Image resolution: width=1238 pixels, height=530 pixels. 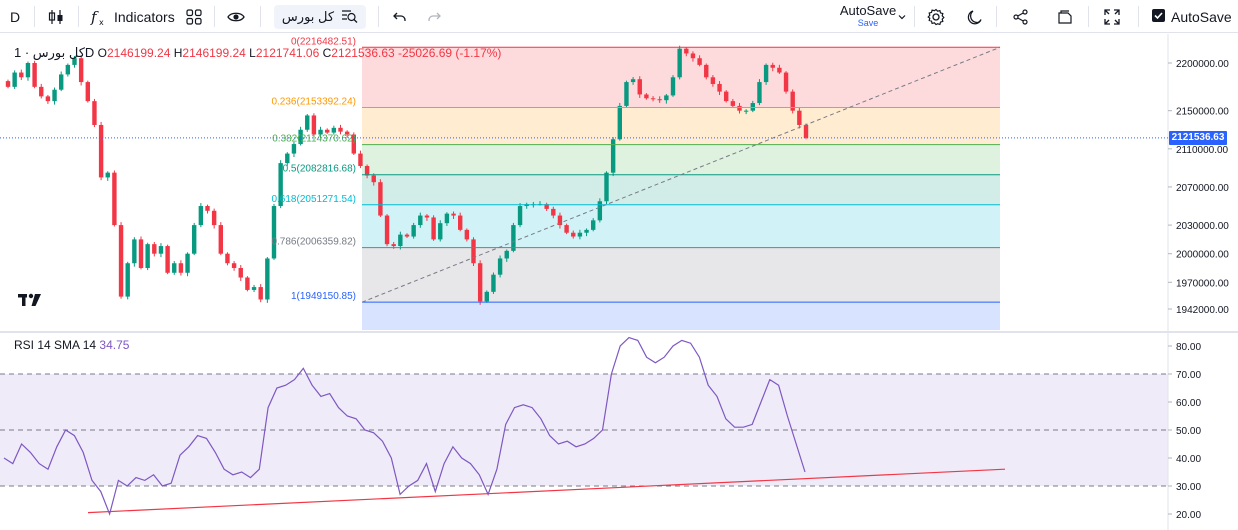 What do you see at coordinates (1021, 16) in the screenshot?
I see `share-button` at bounding box center [1021, 16].